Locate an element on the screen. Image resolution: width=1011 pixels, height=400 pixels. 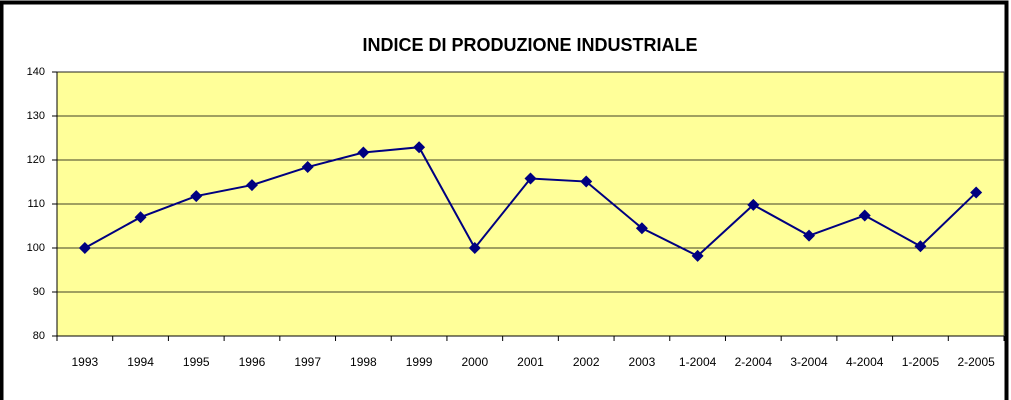
x-tick-label: 1993 is located at coordinates (85, 362).